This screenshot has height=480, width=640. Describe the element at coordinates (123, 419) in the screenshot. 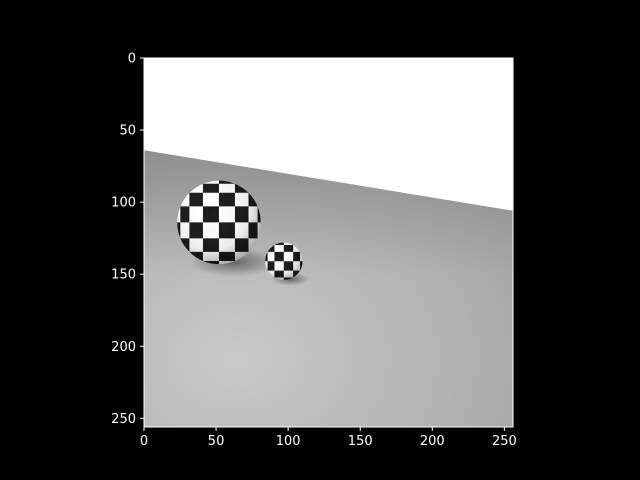

I see `y-tick-label: 250` at that location.